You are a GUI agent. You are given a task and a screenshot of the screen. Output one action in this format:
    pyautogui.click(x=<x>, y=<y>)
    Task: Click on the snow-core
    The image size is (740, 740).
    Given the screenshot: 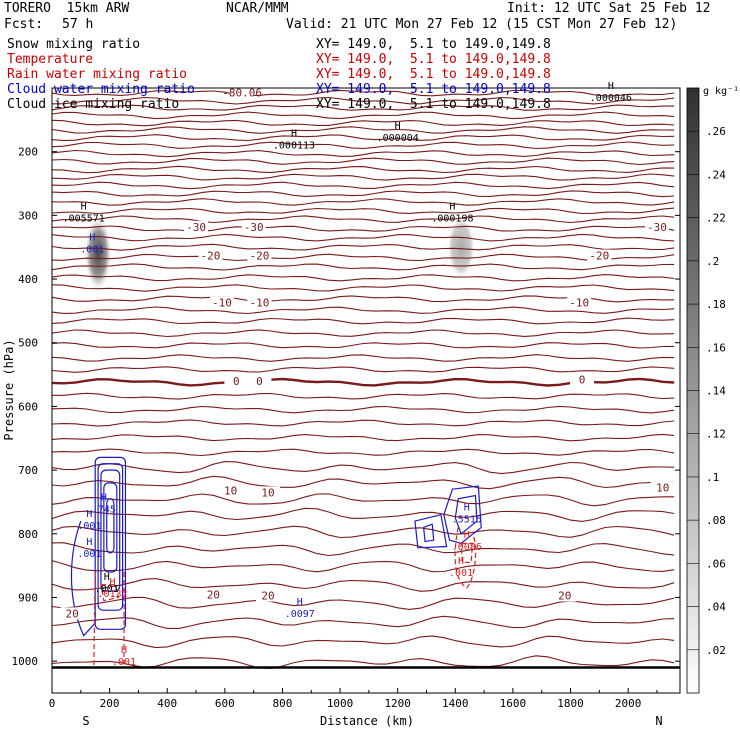 What is the action you would take?
    pyautogui.click(x=461, y=247)
    